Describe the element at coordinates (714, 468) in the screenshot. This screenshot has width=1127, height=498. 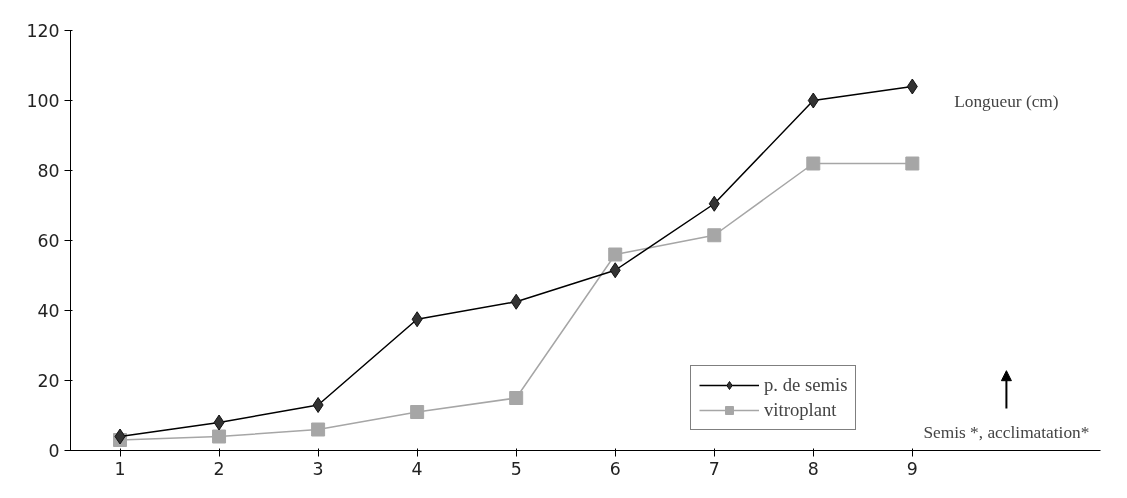
I see `x-tick-label: 7` at that location.